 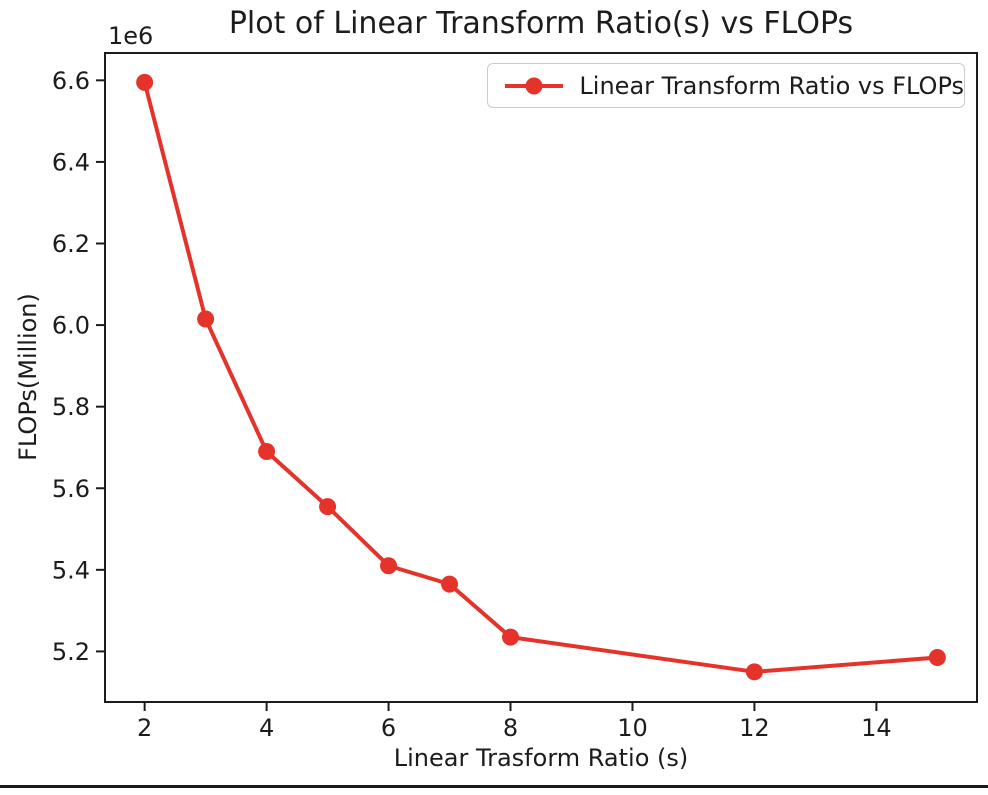 I want to click on x-tick-label: 2, so click(x=144, y=728).